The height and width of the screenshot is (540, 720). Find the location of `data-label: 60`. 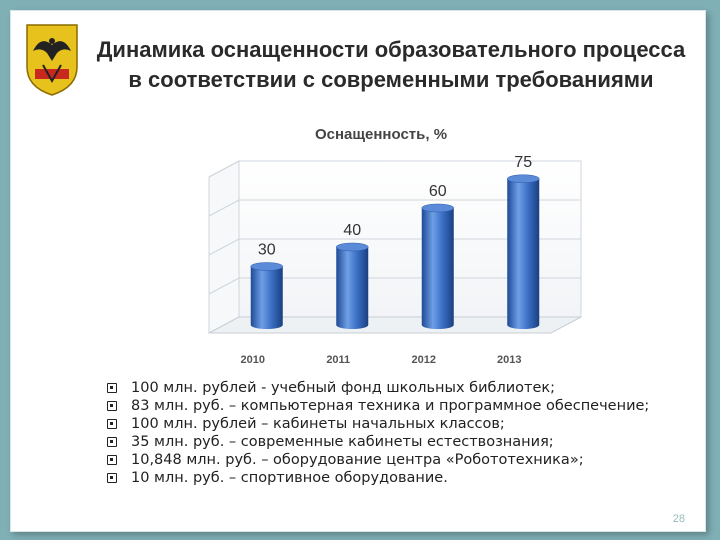

data-label: 60 is located at coordinates (438, 191).